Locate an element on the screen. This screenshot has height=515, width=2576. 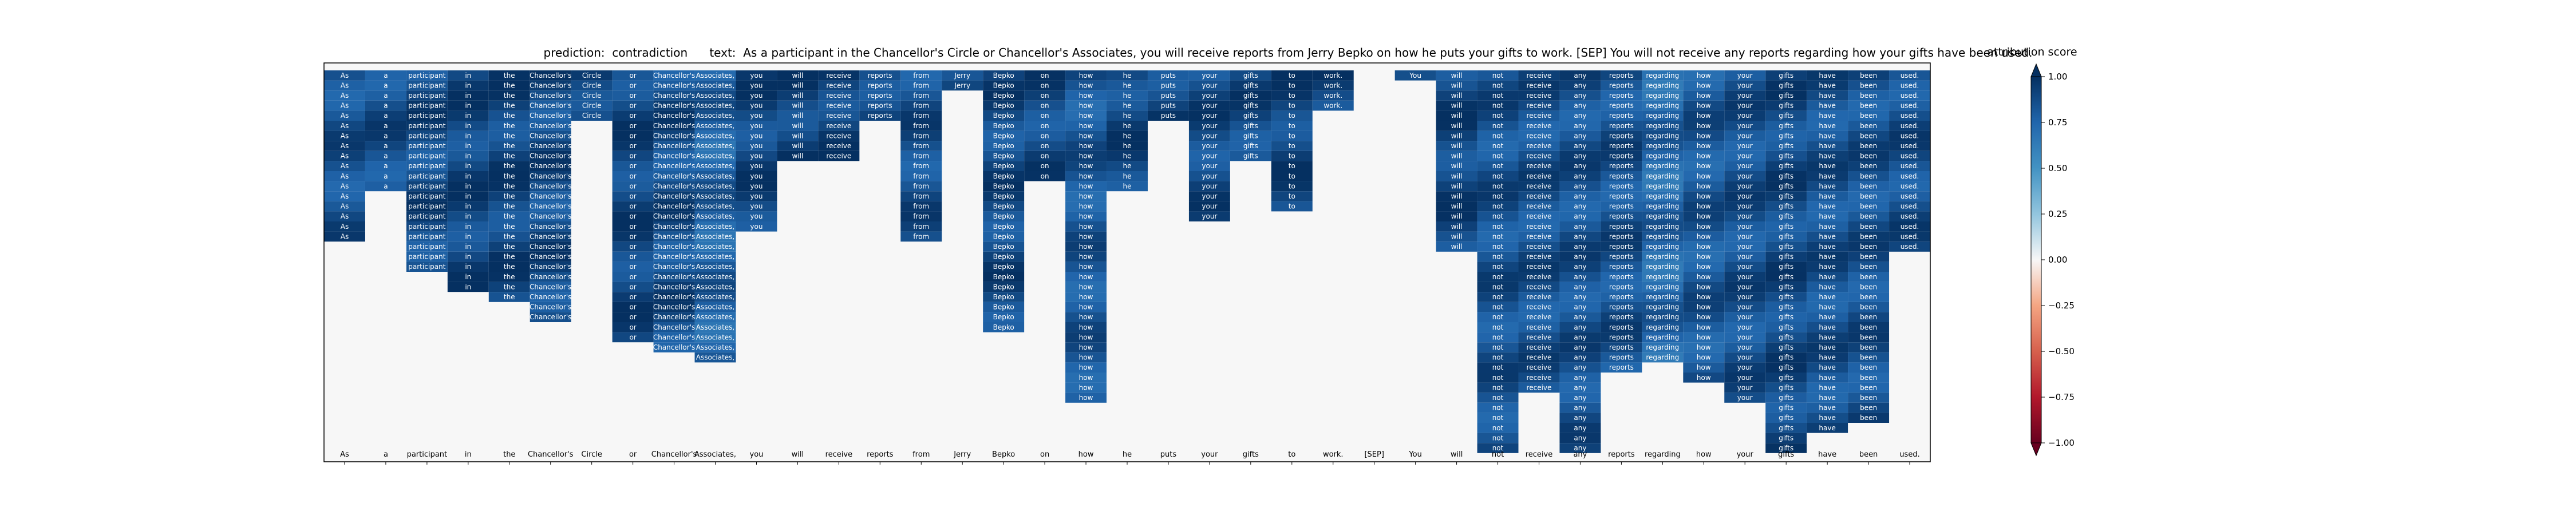
x-axis-tick-label: you is located at coordinates (757, 454).